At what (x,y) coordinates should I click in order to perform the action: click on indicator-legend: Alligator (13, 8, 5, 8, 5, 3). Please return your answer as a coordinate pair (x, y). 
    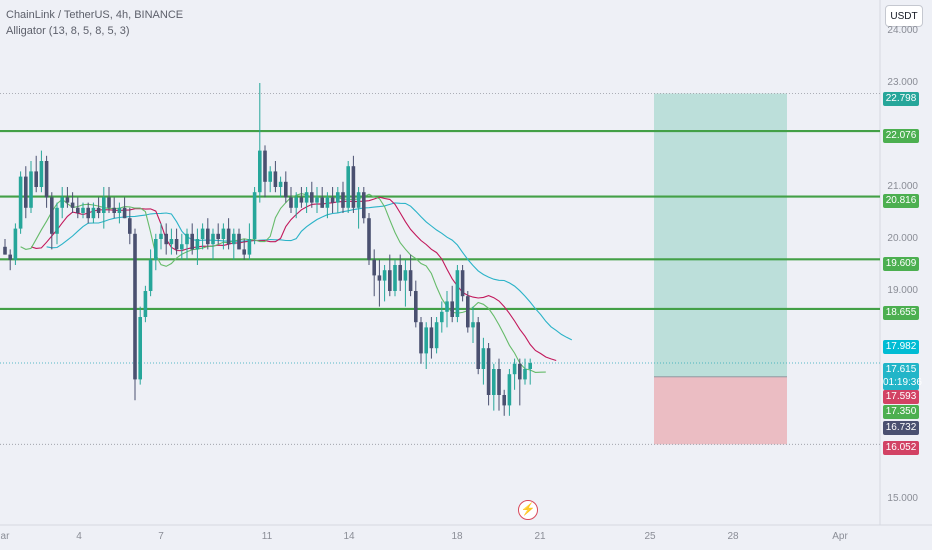
    Looking at the image, I should click on (68, 31).